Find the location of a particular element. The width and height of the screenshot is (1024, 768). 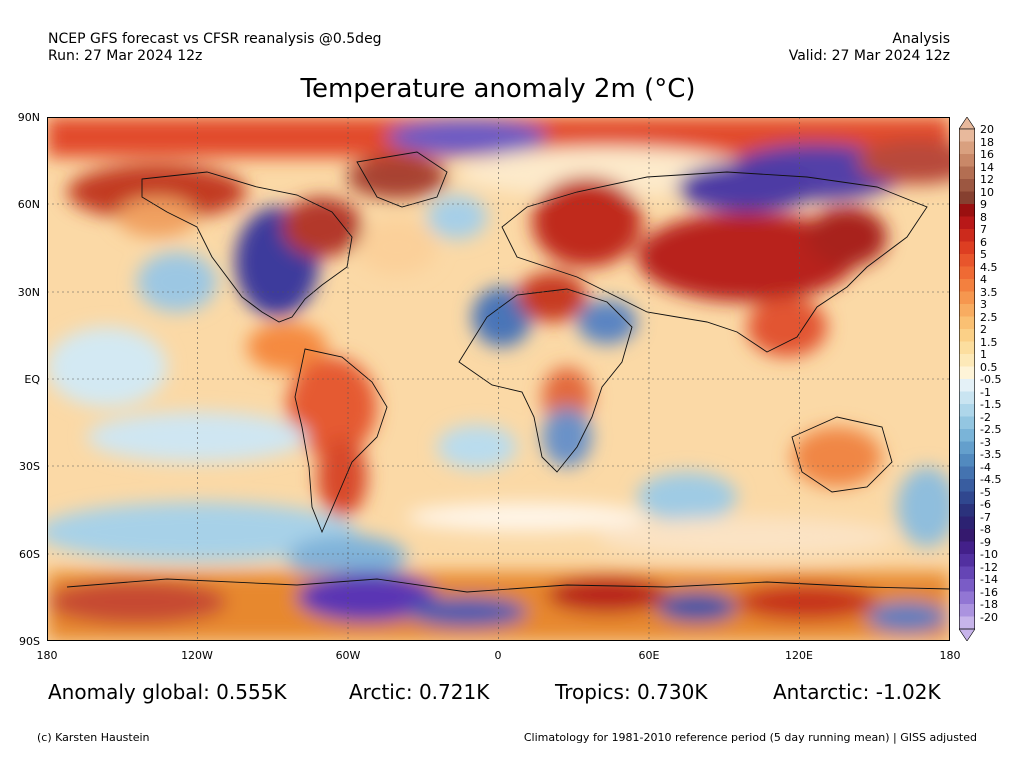

colorbar-tick-label: -10 is located at coordinates (989, 554).